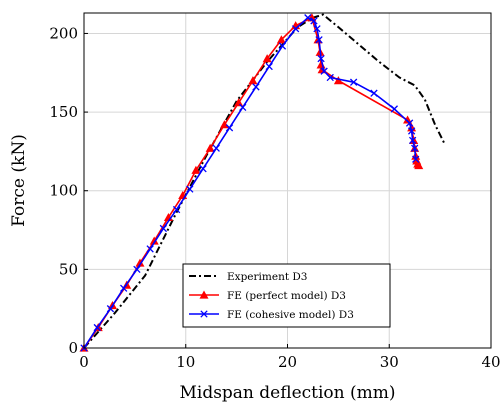 This screenshot has width=504, height=407. What do you see at coordinates (84, 362) in the screenshot?
I see `x-tick-label: 0` at bounding box center [84, 362].